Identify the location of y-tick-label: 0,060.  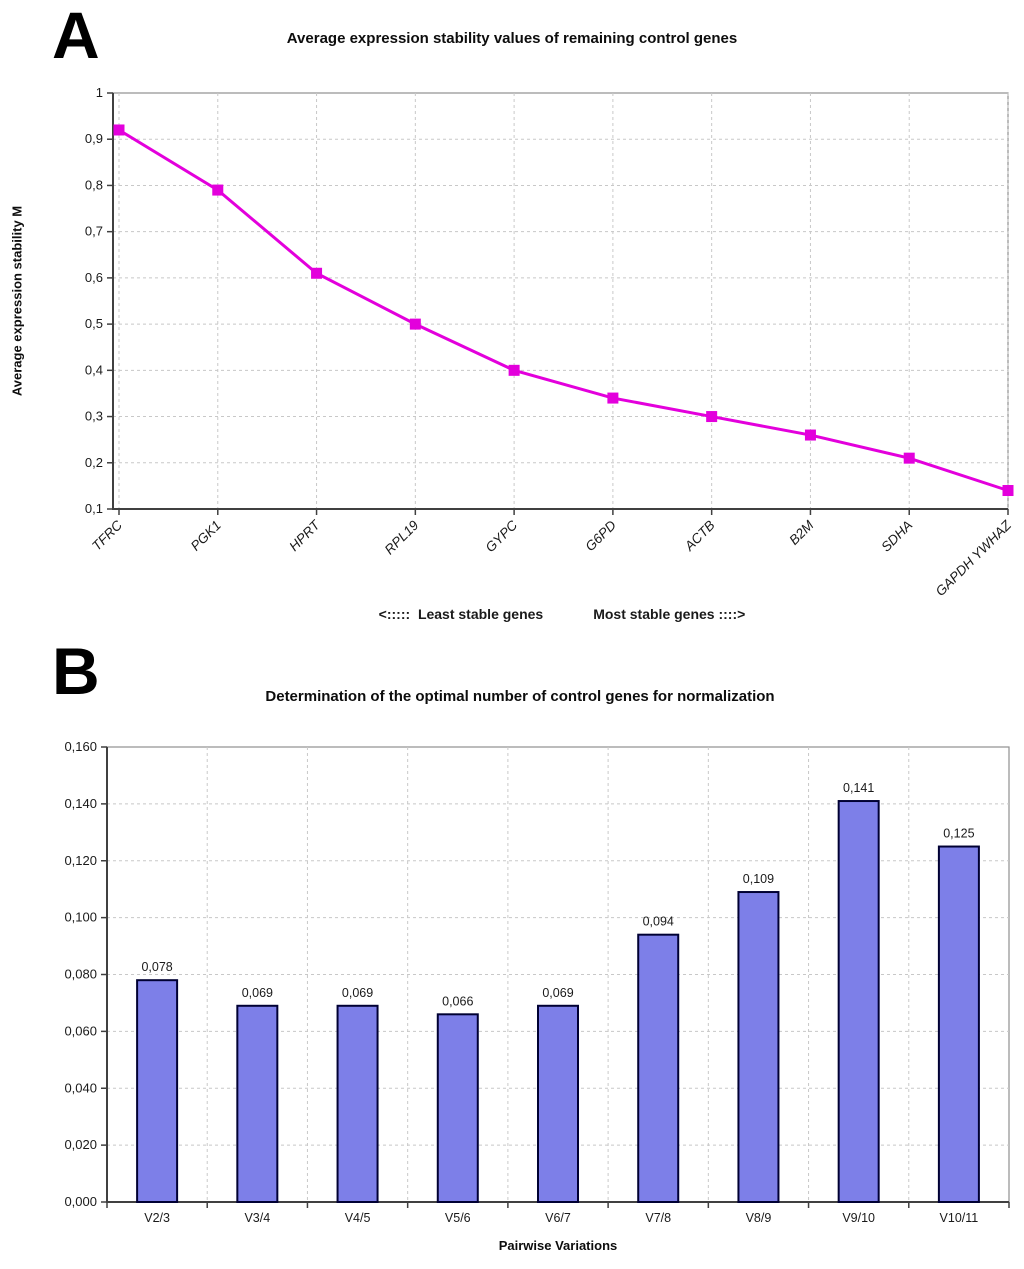
(80, 1030).